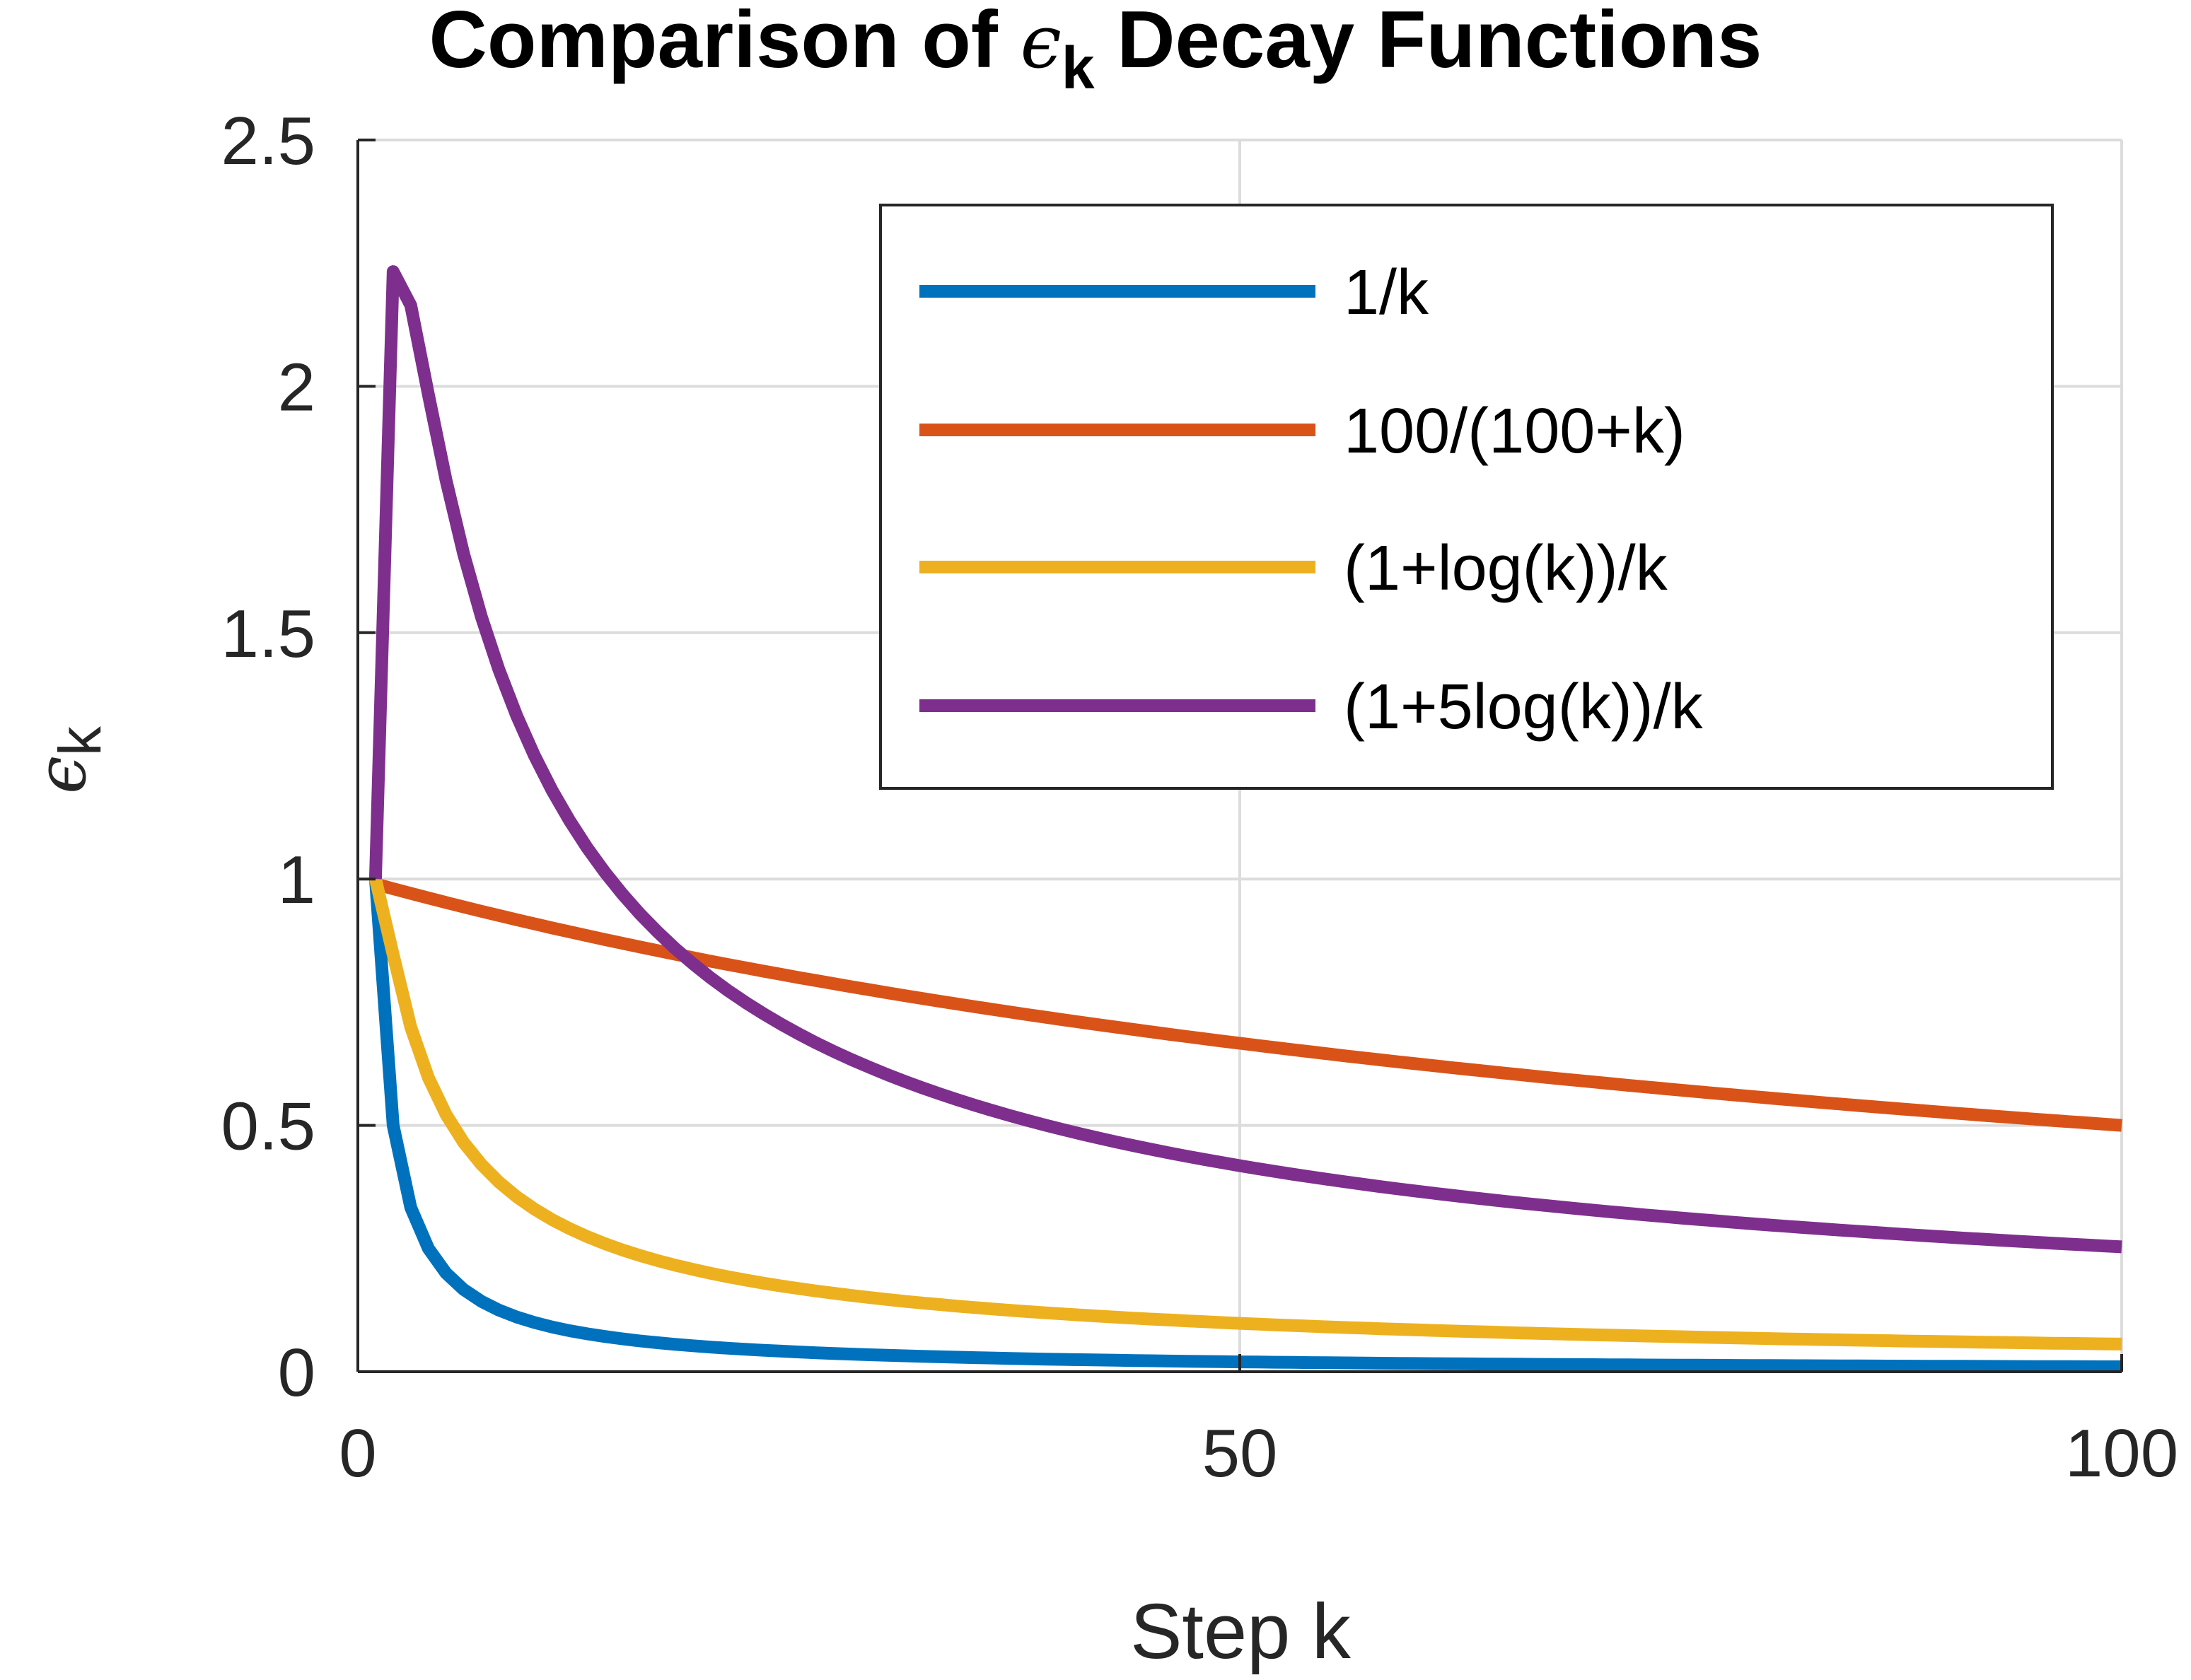 The height and width of the screenshot is (1680, 2191). I want to click on y-tick-label: 0.5, so click(268, 1127).